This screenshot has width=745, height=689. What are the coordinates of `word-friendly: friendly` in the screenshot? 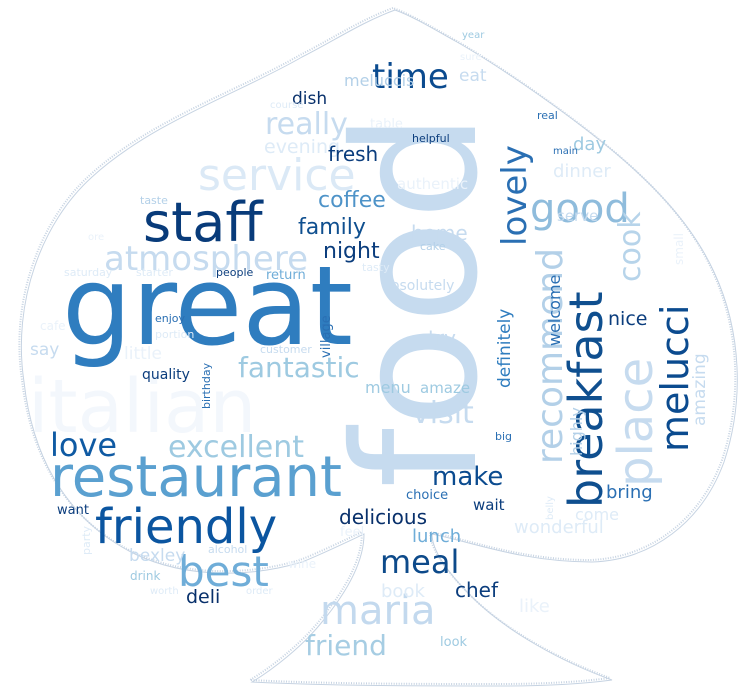 It's located at (186, 527).